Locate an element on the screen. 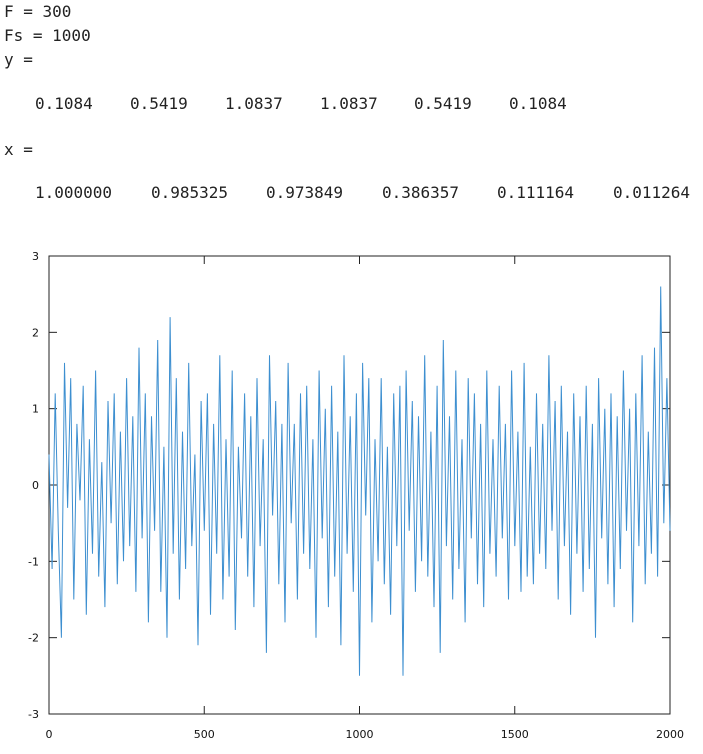 The width and height of the screenshot is (703, 754). x-tick-label: 1500 is located at coordinates (515, 734).